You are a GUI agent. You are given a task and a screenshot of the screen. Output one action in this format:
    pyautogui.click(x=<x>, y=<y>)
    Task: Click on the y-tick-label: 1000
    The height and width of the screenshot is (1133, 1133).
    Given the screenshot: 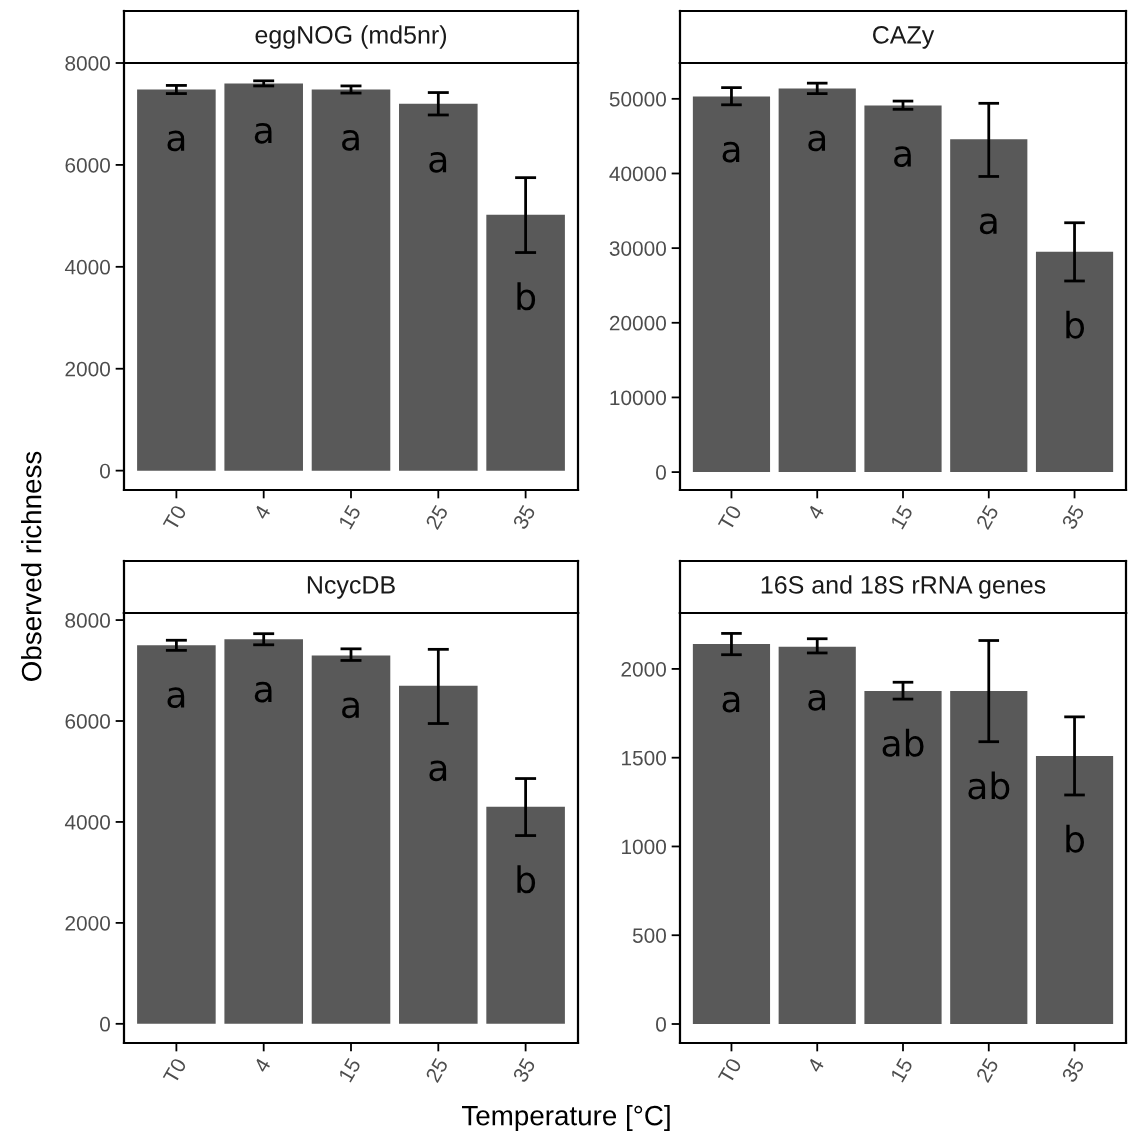 What is the action you would take?
    pyautogui.click(x=644, y=847)
    